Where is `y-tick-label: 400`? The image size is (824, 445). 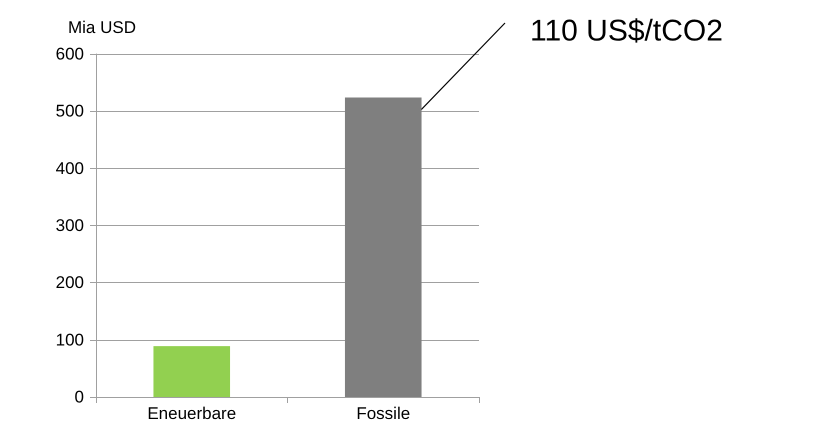 y-tick-label: 400 is located at coordinates (70, 168).